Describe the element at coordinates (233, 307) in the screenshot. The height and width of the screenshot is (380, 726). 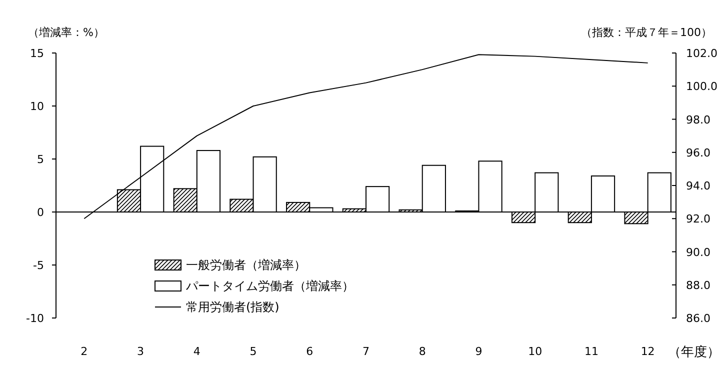
I see `legend-label: 常用労働者(指数)` at that location.